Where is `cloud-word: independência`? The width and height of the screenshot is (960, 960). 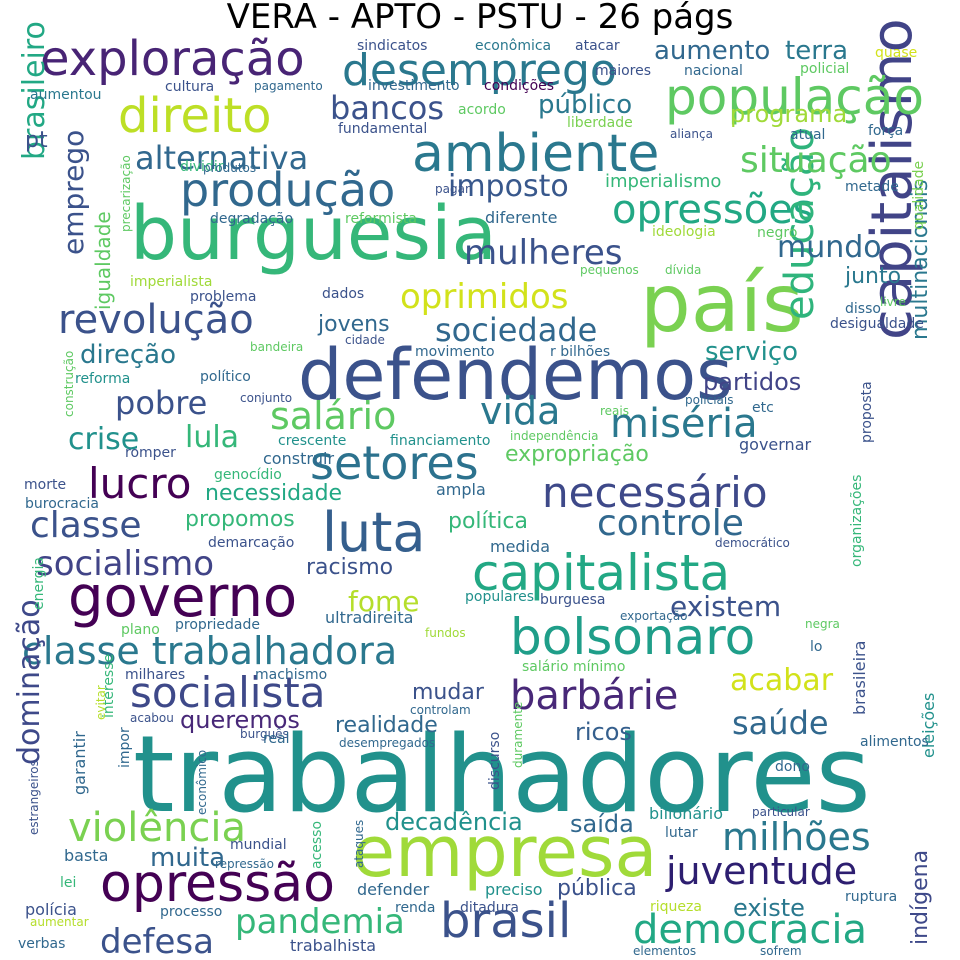 cloud-word: independência is located at coordinates (554, 436).